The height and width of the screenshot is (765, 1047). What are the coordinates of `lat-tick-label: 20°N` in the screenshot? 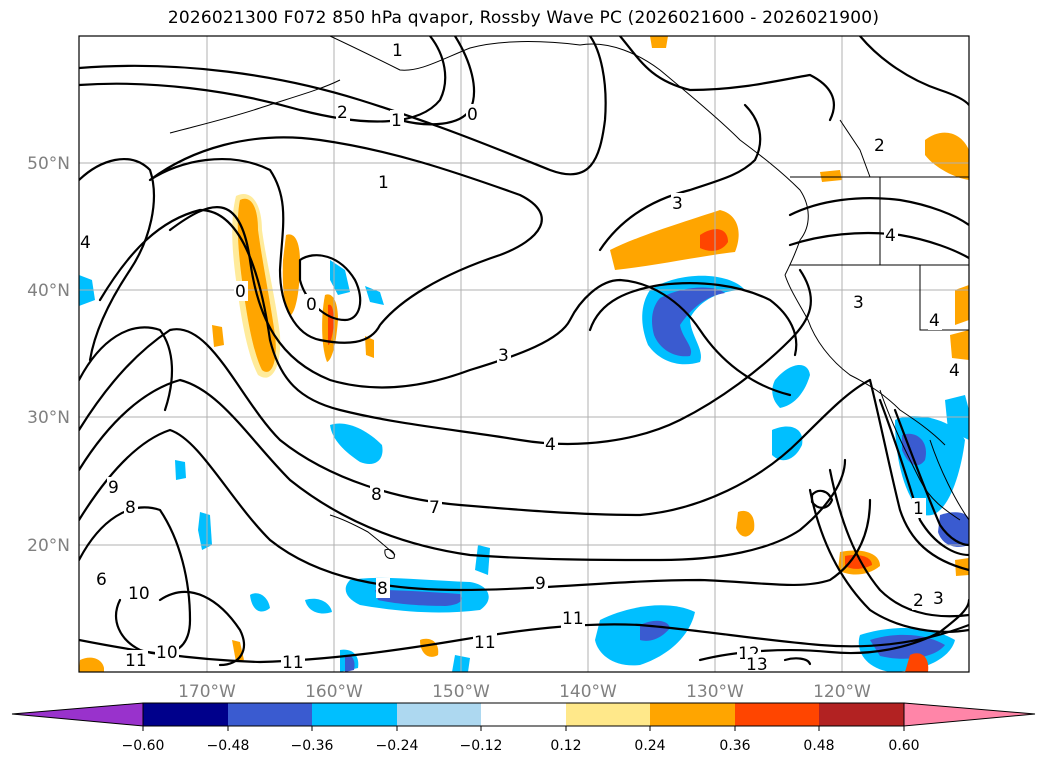 It's located at (48, 546).